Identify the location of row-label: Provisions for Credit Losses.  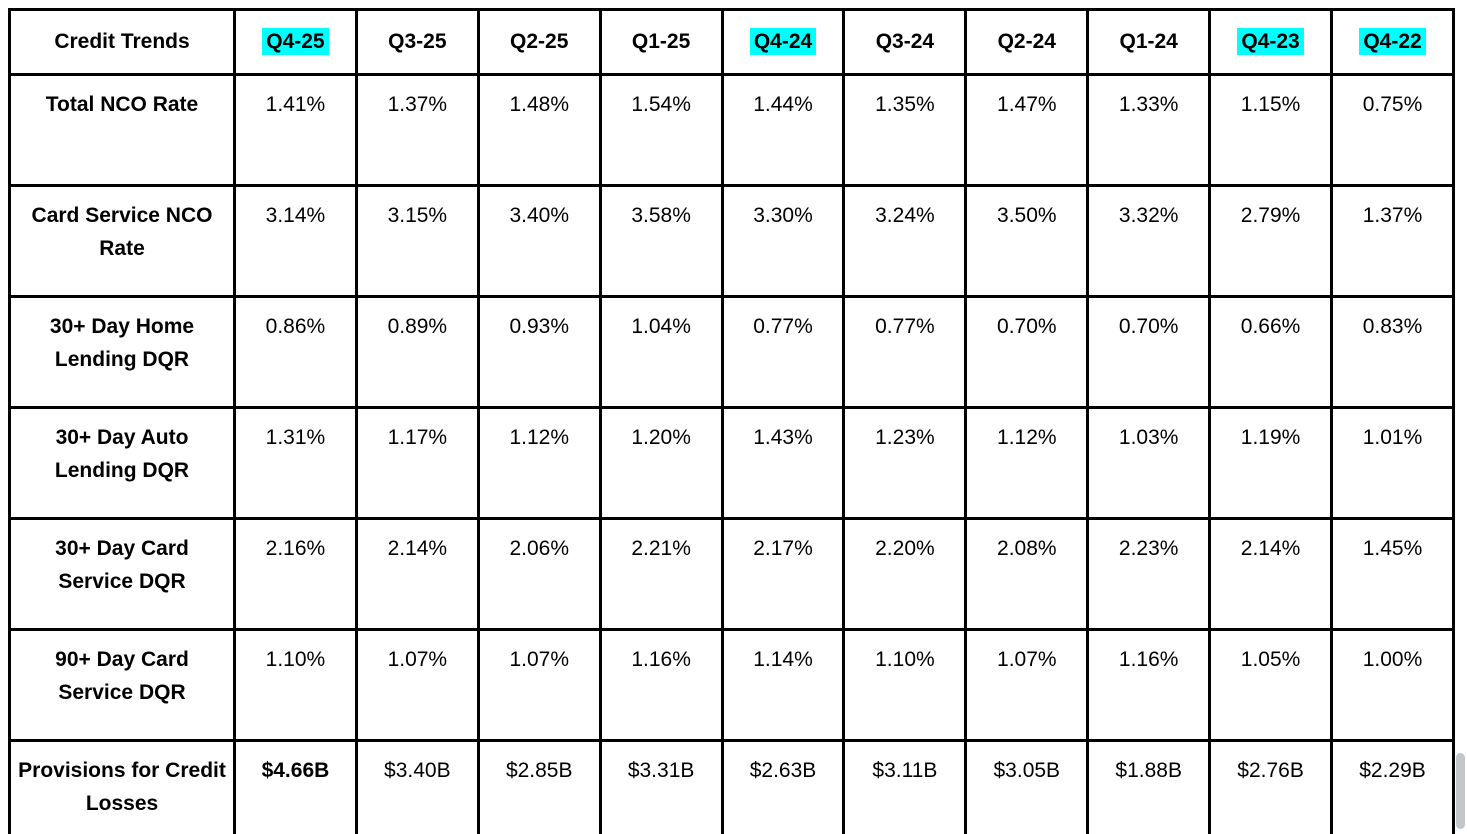
(122, 786).